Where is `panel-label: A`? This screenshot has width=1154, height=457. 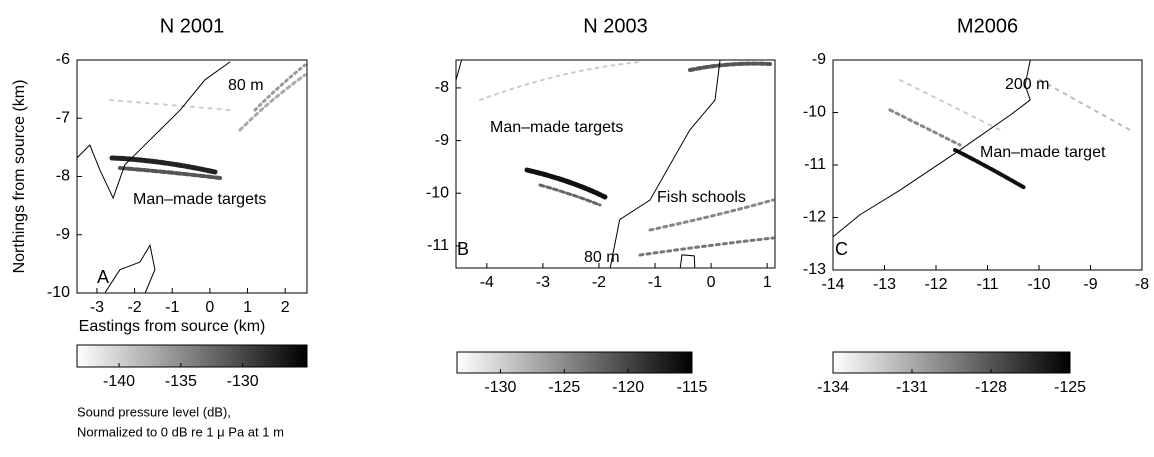
panel-label: A is located at coordinates (103, 277).